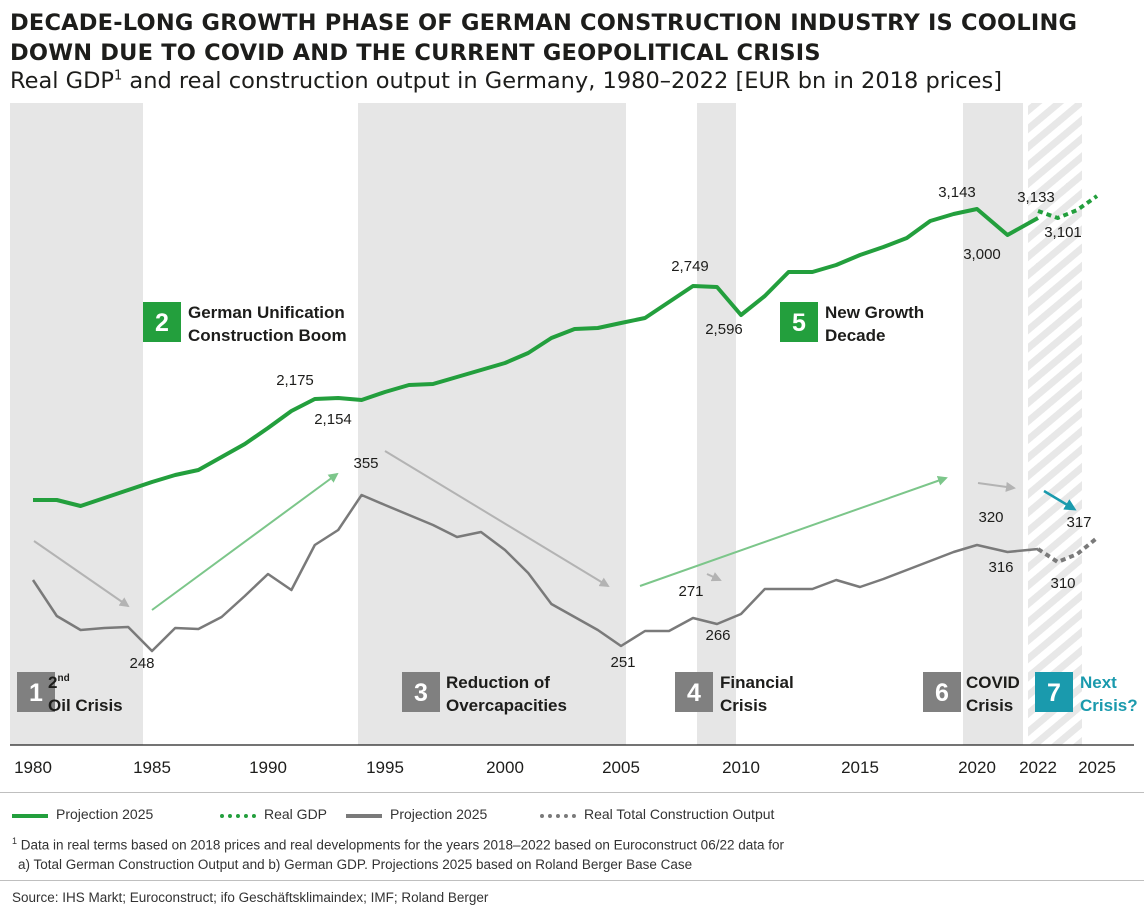 The image size is (1144, 923). Describe the element at coordinates (245, 323) in the screenshot. I see `phase-badge-2: 2 German Unification Construction Boom` at that location.